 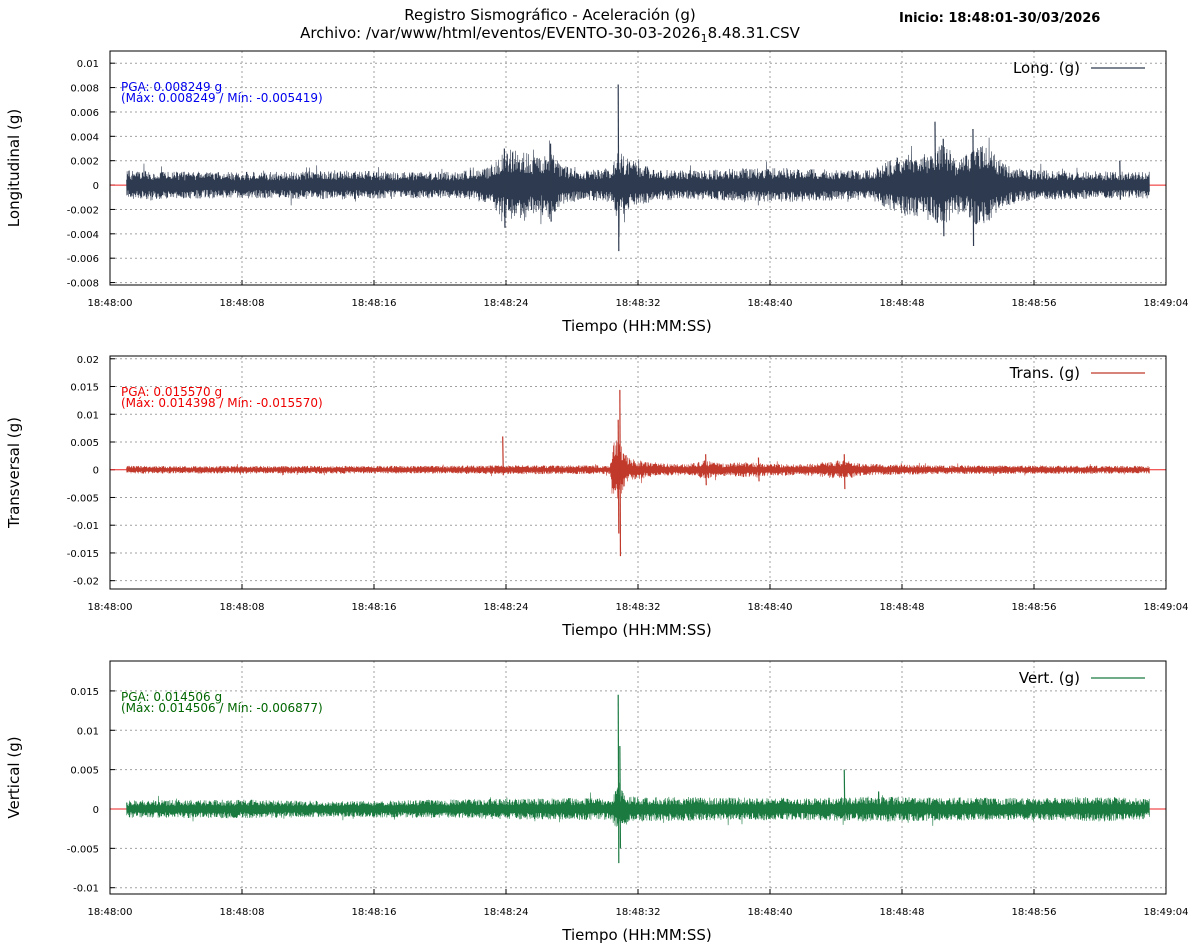 What do you see at coordinates (83, 235) in the screenshot?
I see `y-tick-label: -0.004` at bounding box center [83, 235].